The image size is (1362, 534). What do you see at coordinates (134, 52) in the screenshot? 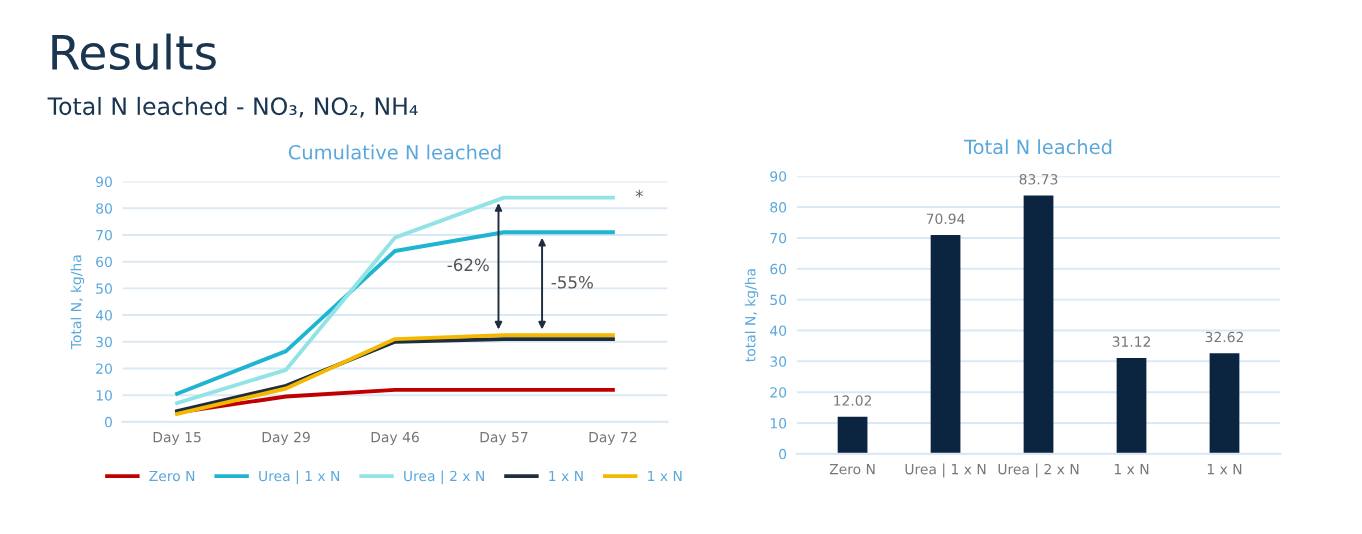
I see `text: Results` at bounding box center [134, 52].